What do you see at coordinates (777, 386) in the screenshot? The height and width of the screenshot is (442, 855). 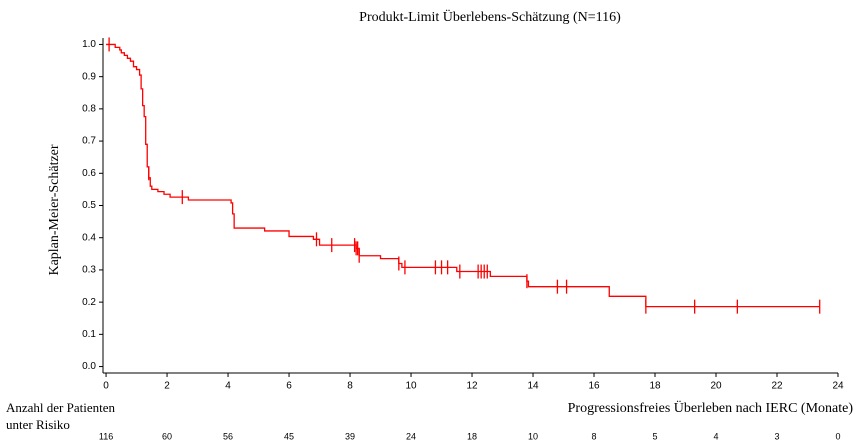 I see `x-tick-label: 22` at bounding box center [777, 386].